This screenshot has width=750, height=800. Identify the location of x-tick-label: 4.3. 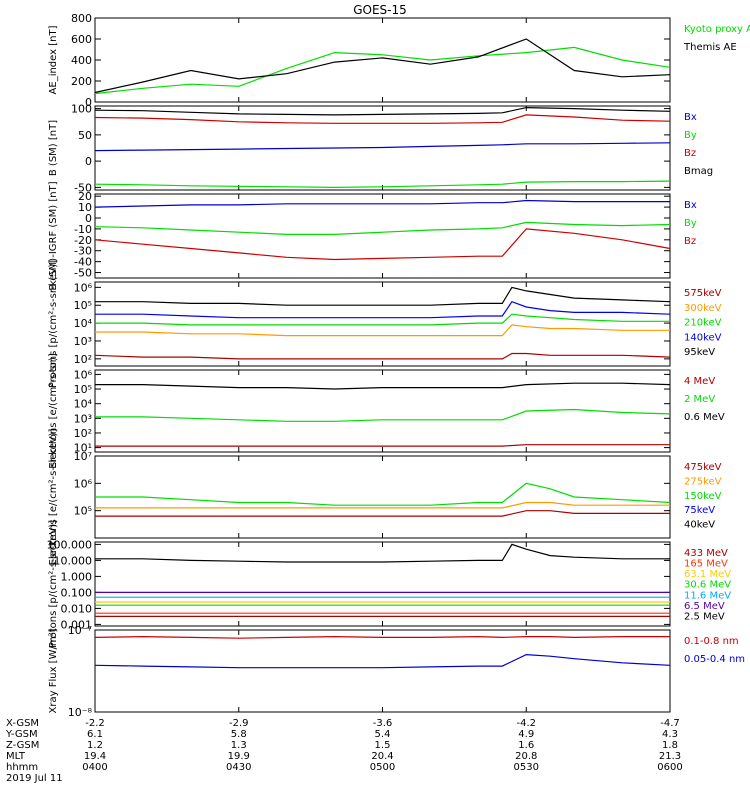
(670, 734).